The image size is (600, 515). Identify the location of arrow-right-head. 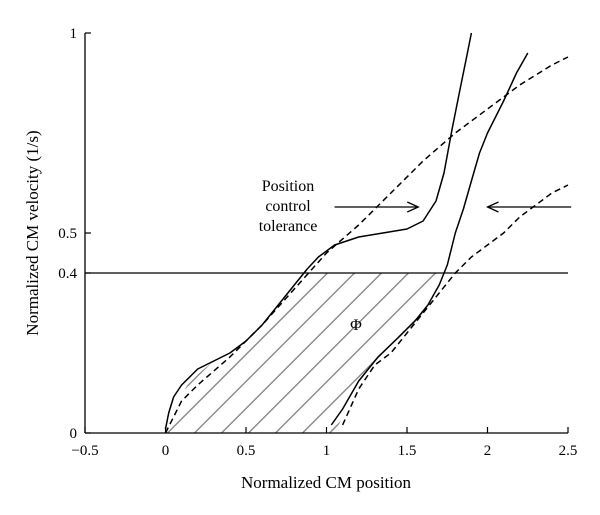
(492, 207).